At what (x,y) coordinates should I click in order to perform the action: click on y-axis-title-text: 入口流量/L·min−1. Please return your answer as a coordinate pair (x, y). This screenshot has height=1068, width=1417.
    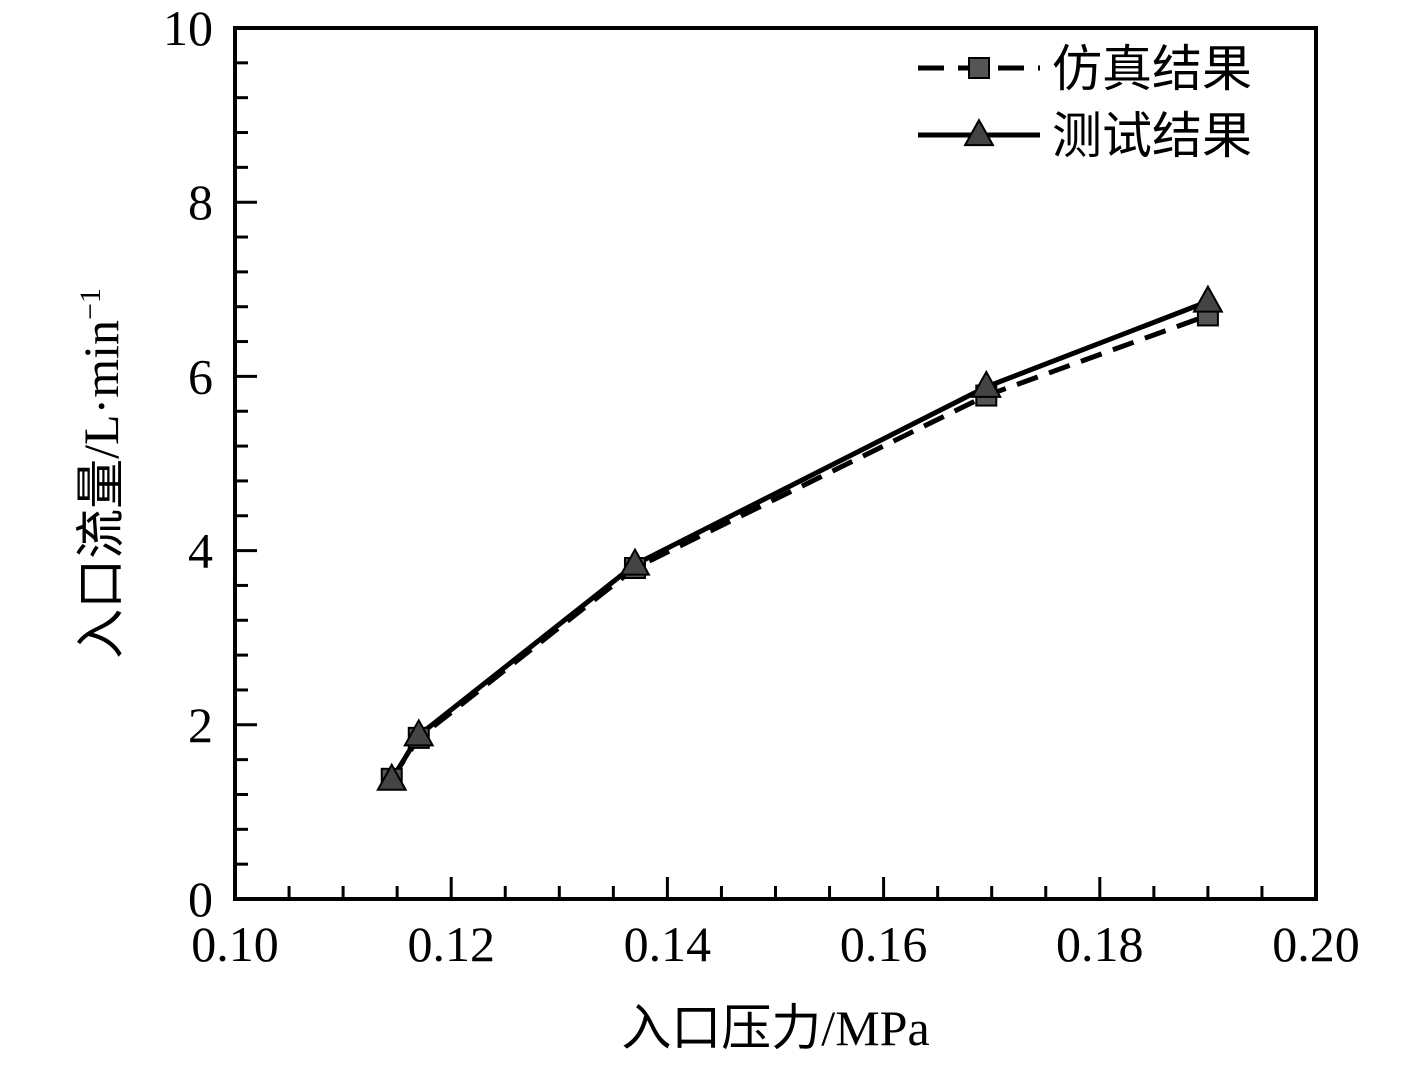
    Looking at the image, I should click on (101, 473).